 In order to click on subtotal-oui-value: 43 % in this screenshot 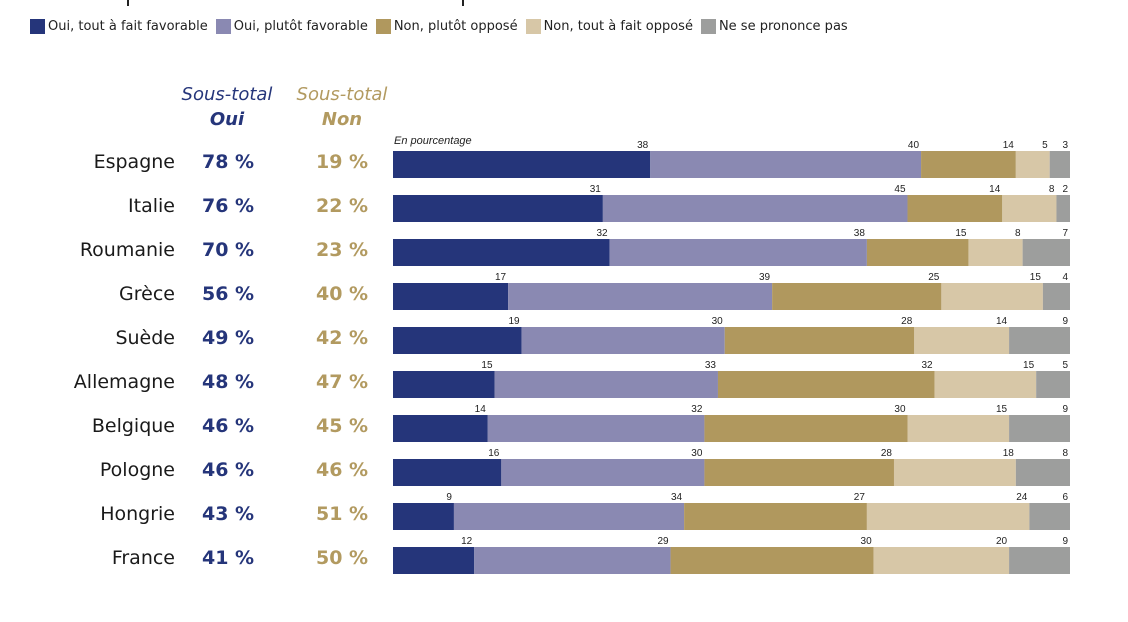, I will do `click(228, 514)`.